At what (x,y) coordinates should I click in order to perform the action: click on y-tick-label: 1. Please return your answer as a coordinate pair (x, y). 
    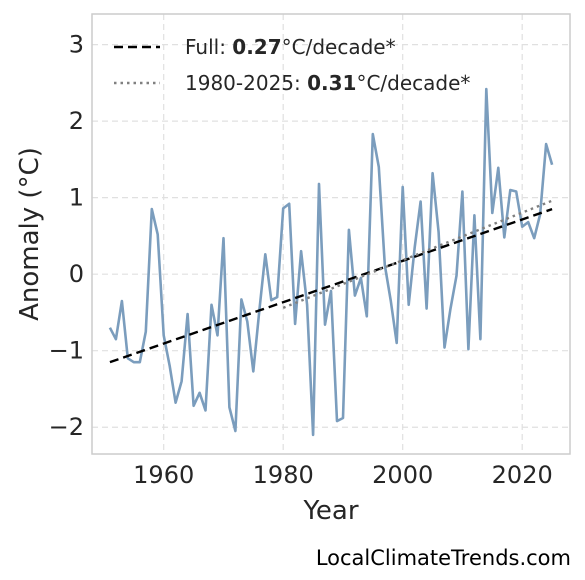
    Looking at the image, I should click on (76, 198).